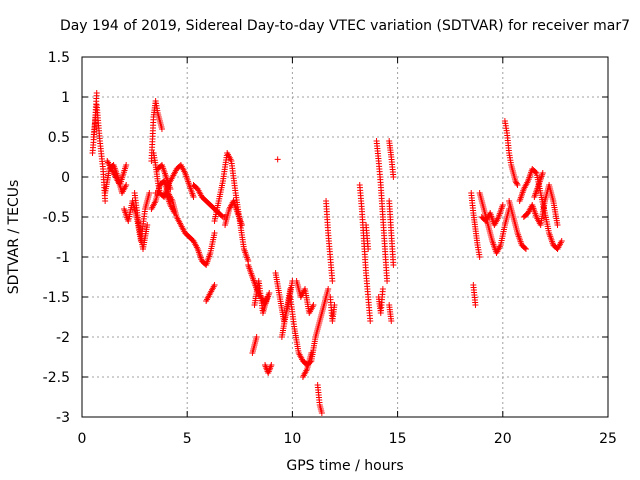  What do you see at coordinates (503, 439) in the screenshot?
I see `x-tick-label: 20` at bounding box center [503, 439].